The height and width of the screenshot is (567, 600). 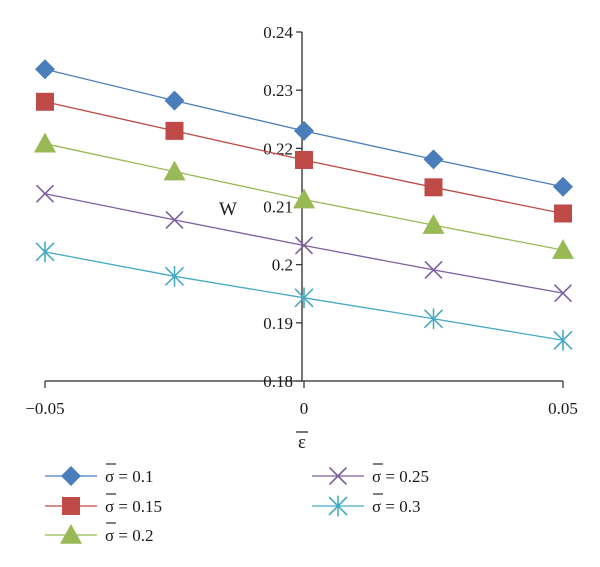 What do you see at coordinates (366, 505) in the screenshot?
I see `legend-item-5: σ = 0.3` at bounding box center [366, 505].